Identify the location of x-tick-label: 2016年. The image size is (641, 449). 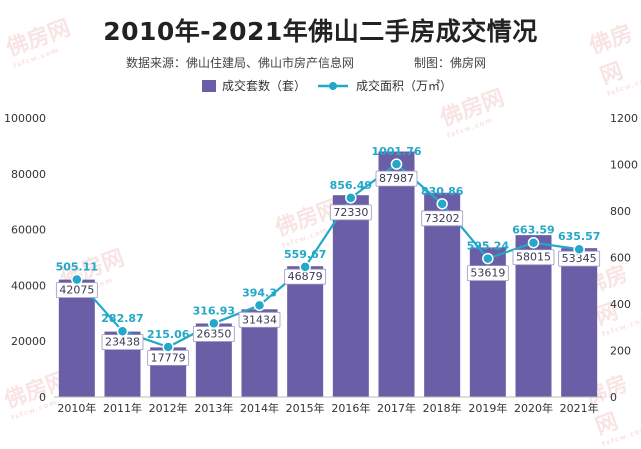
(350, 408).